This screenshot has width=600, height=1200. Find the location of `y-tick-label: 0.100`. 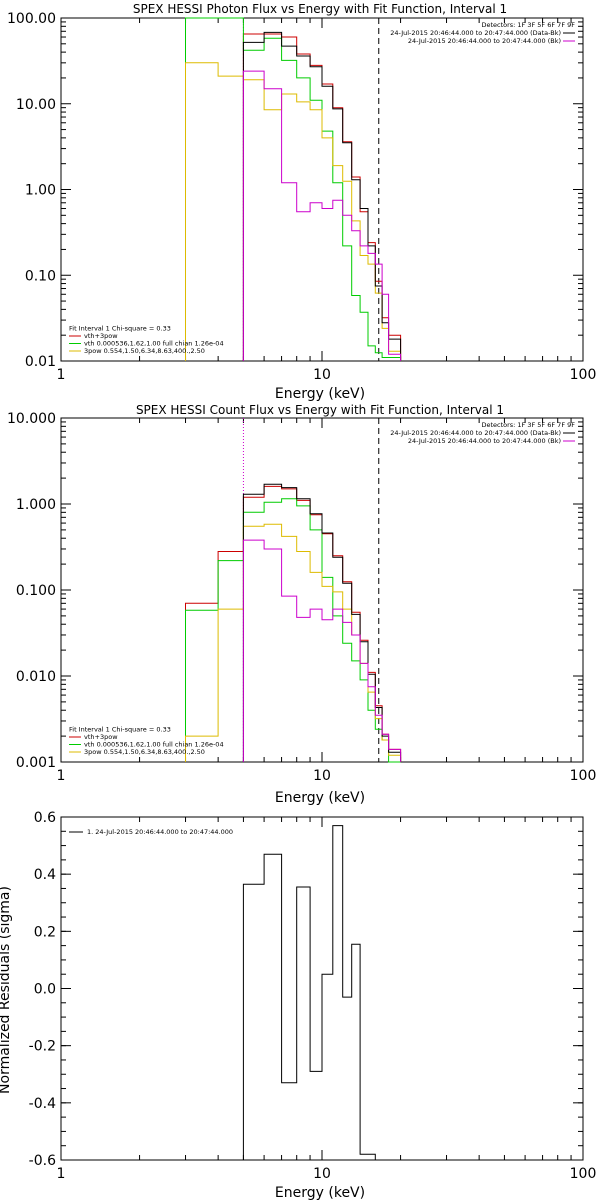

y-tick-label: 0.100 is located at coordinates (36, 591).